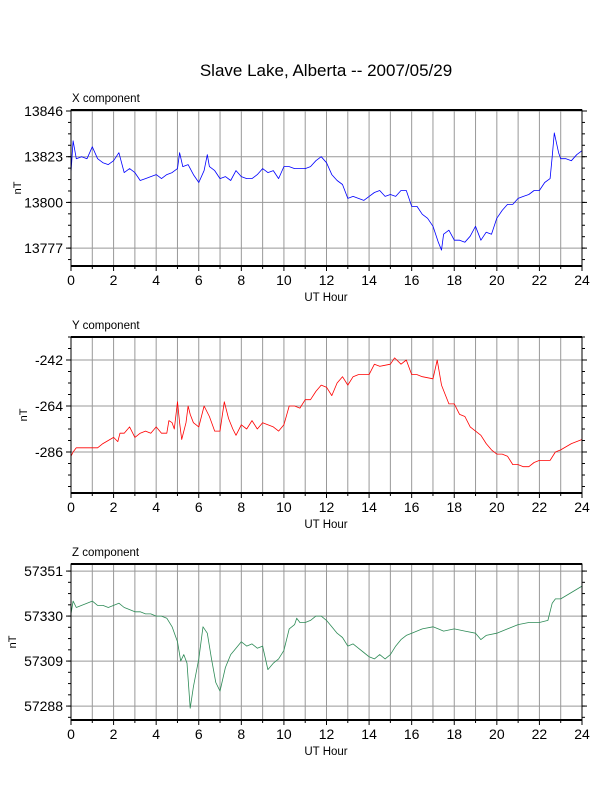 This screenshot has height=792, width=612. Describe the element at coordinates (43, 248) in the screenshot. I see `y-tick-label: 13777` at that location.